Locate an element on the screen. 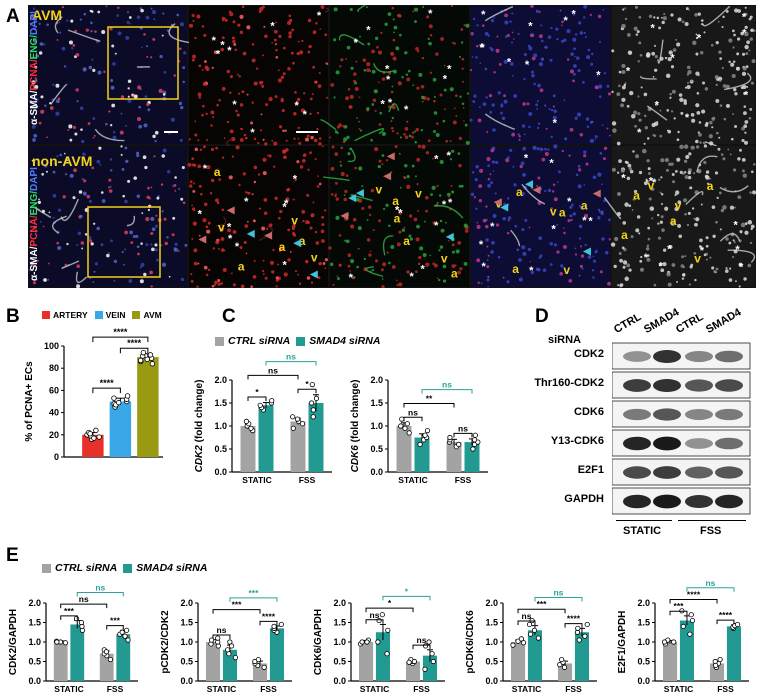 This screenshot has width=762, height=697. vein-marker: v is located at coordinates (697, 259).